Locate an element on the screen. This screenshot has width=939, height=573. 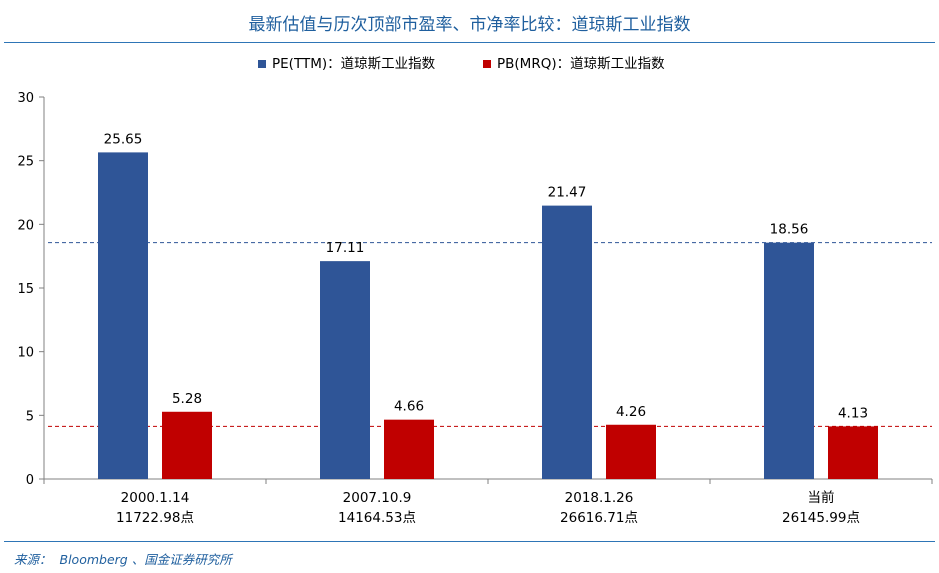
pe-data-label: 21.47 is located at coordinates (567, 193).